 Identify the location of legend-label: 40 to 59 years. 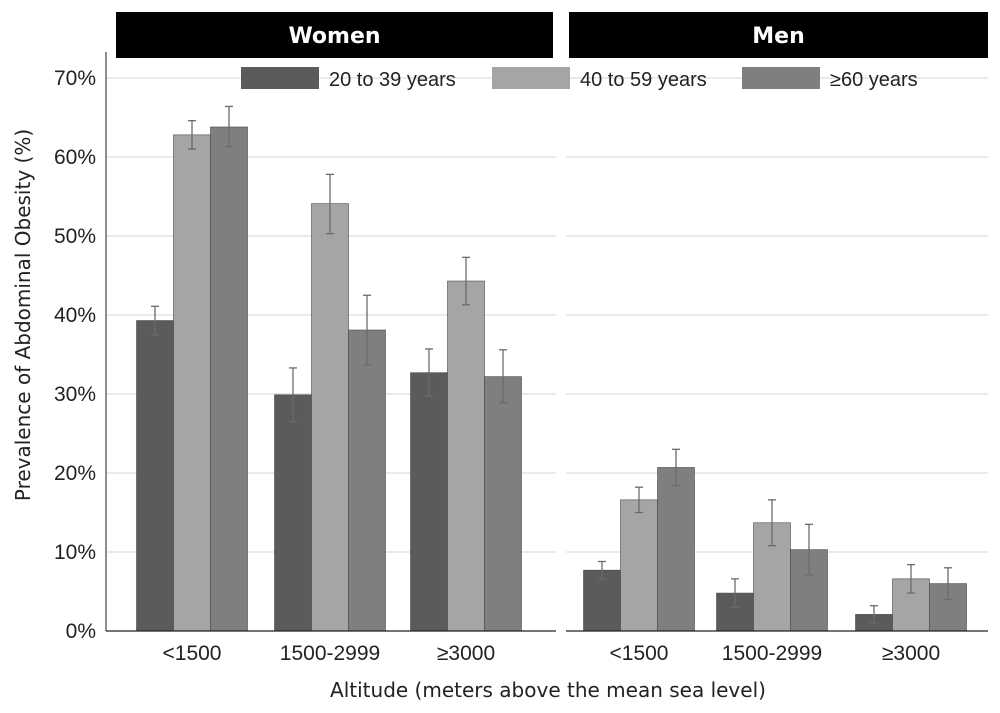
(643, 80).